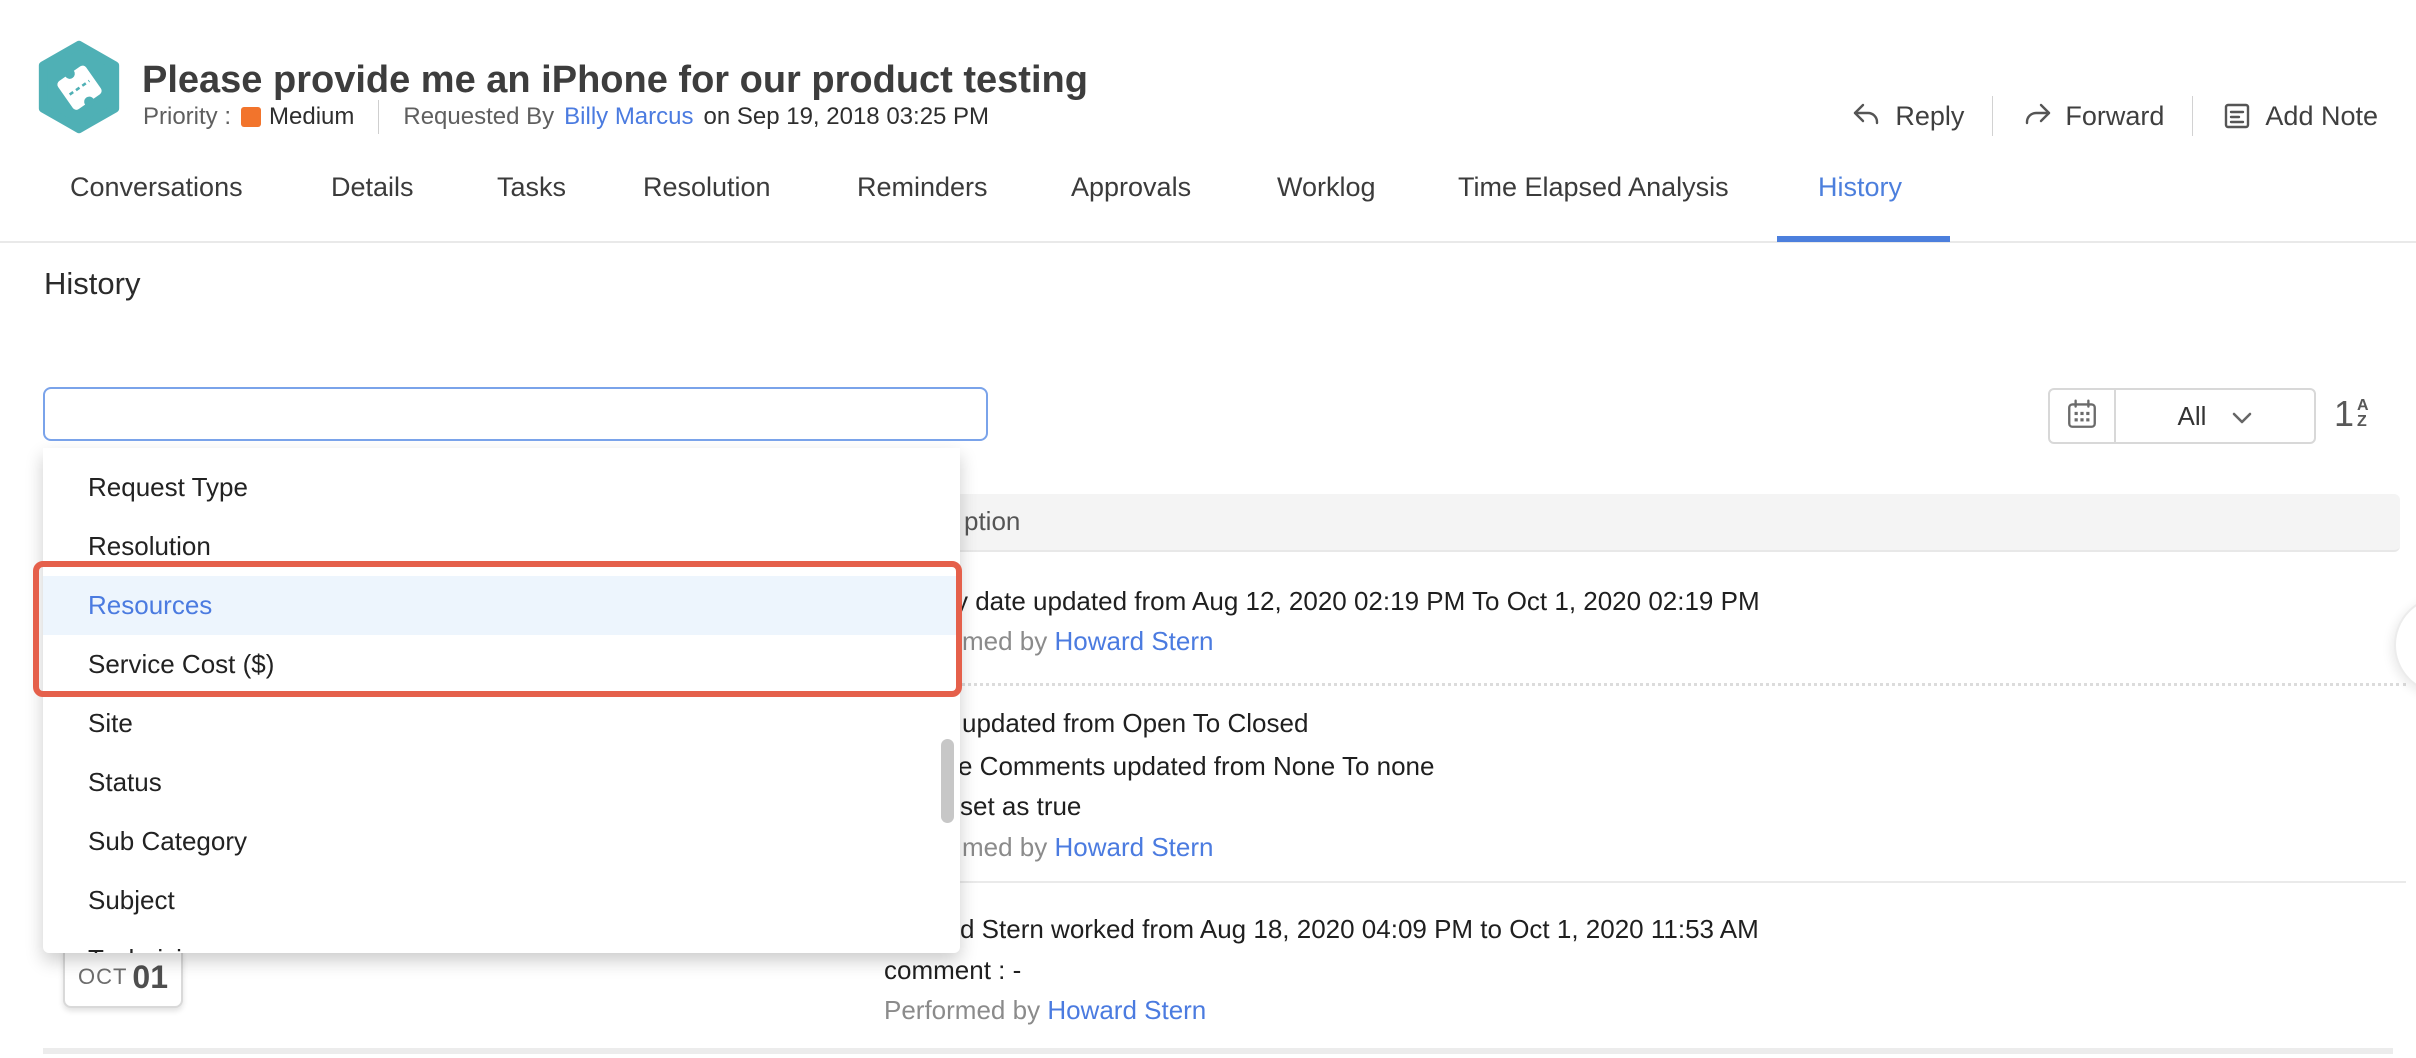 Image resolution: width=2416 pixels, height=1058 pixels. I want to click on sort-az-icon: A Z, so click(2363, 414).